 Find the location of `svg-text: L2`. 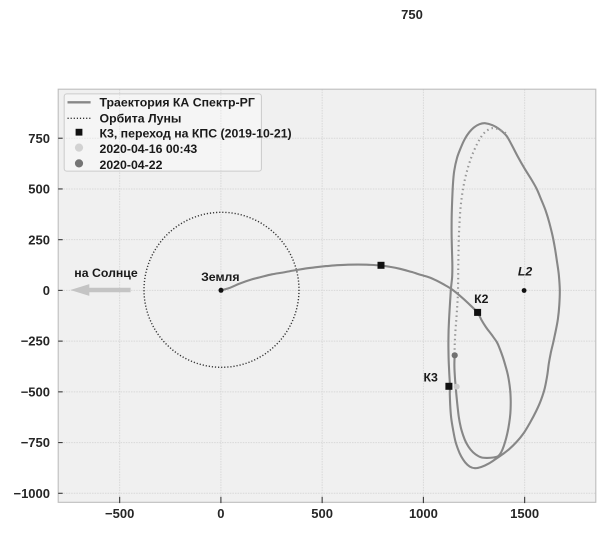

svg-text: L2 is located at coordinates (525, 272).